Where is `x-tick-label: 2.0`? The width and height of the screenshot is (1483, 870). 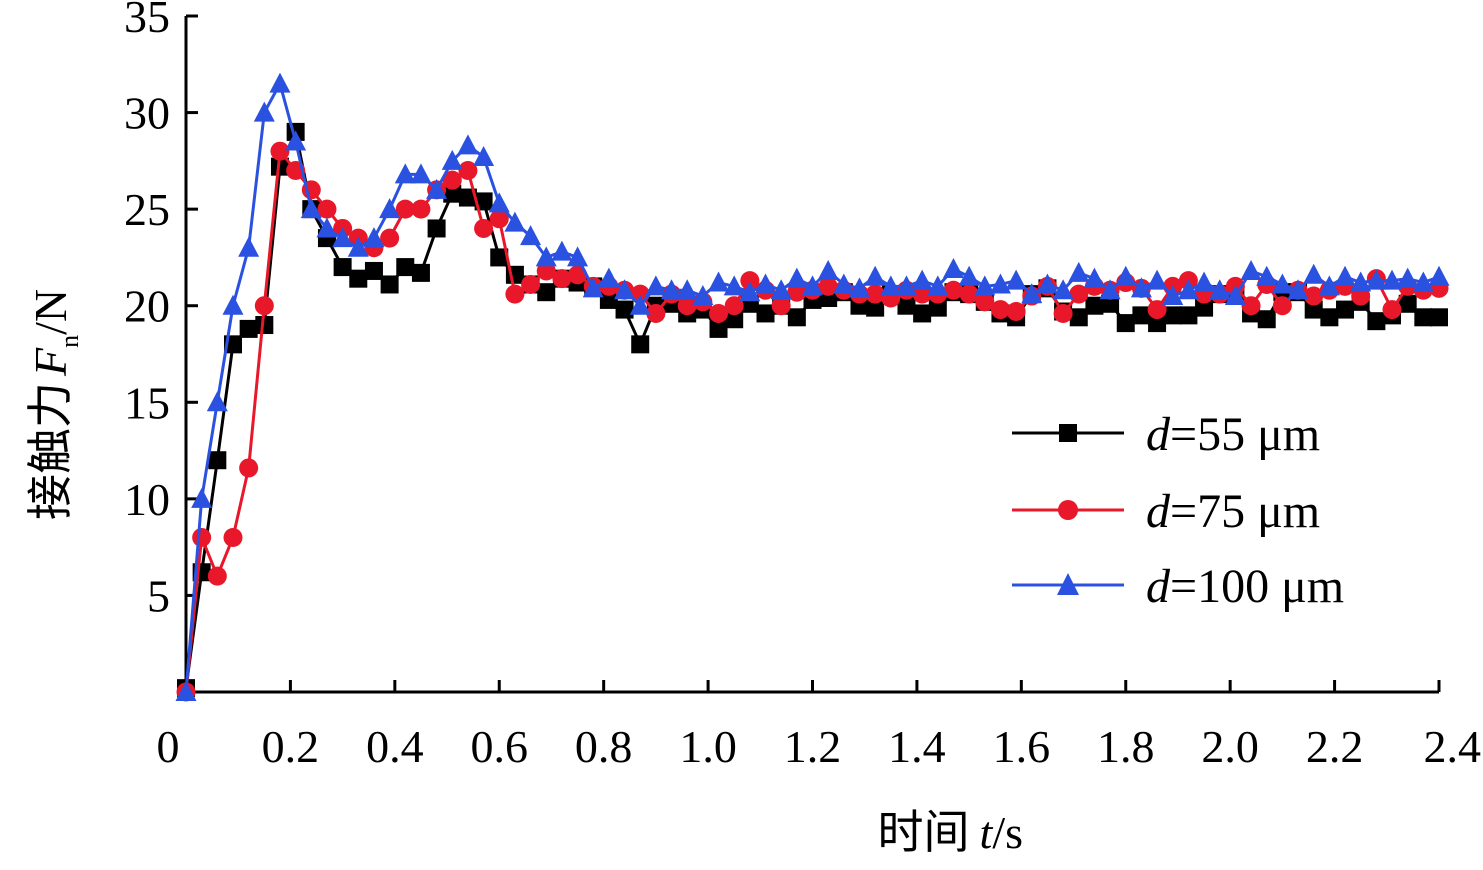
x-tick-label: 2.0 is located at coordinates (1230, 746).